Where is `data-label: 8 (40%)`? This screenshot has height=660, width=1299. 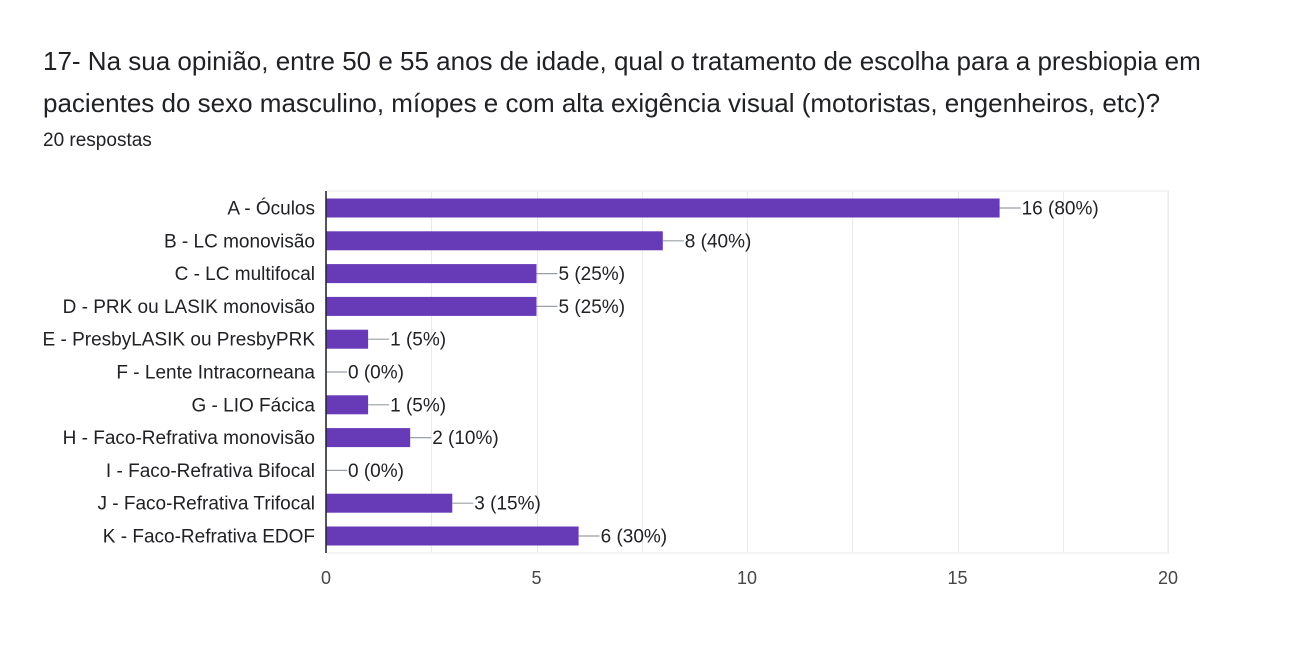 data-label: 8 (40%) is located at coordinates (718, 241).